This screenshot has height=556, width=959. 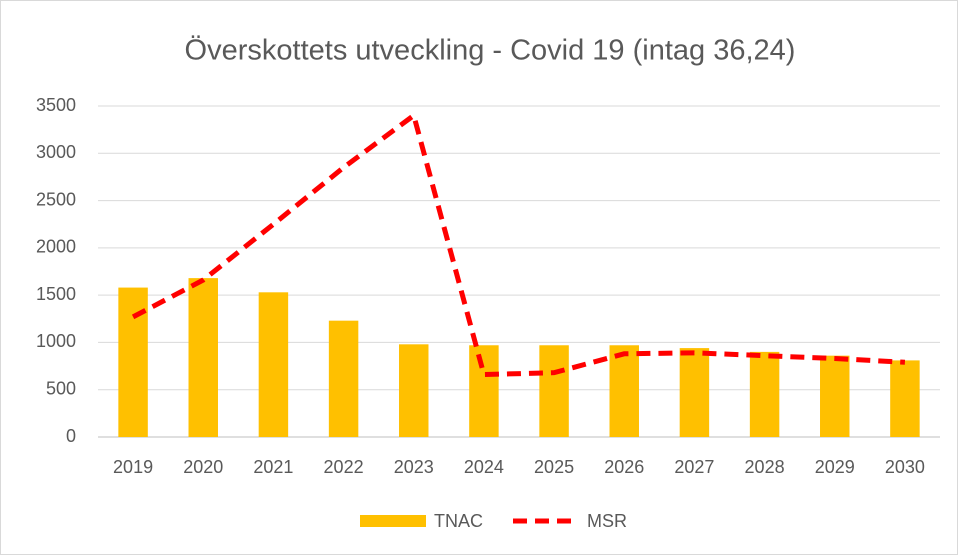 I want to click on x-tick-label: 2029, so click(x=835, y=467).